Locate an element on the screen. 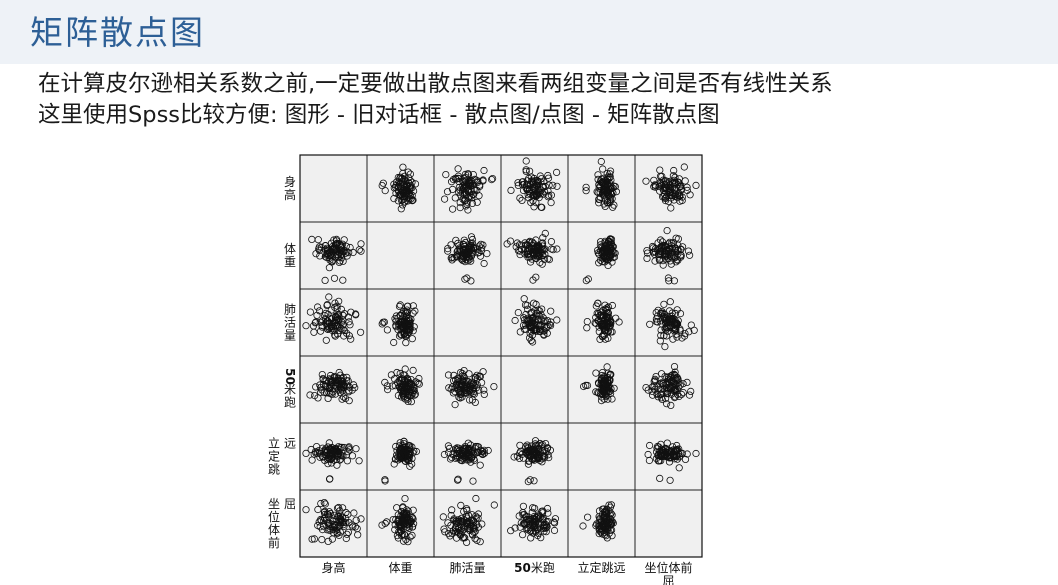 The width and height of the screenshot is (1058, 585). panel-points-r3-c1 is located at coordinates (333, 318).